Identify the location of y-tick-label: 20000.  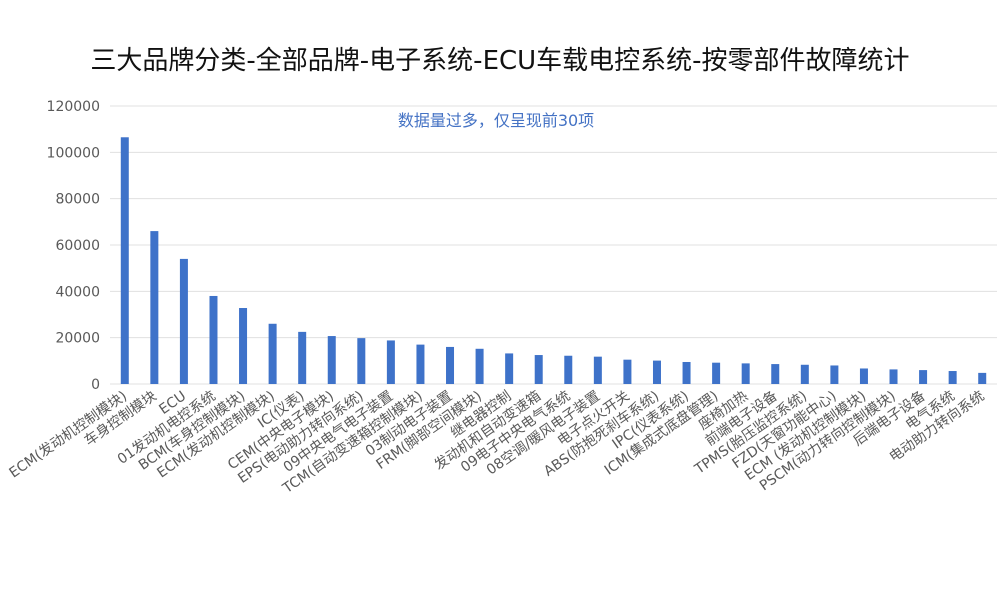
(77, 339).